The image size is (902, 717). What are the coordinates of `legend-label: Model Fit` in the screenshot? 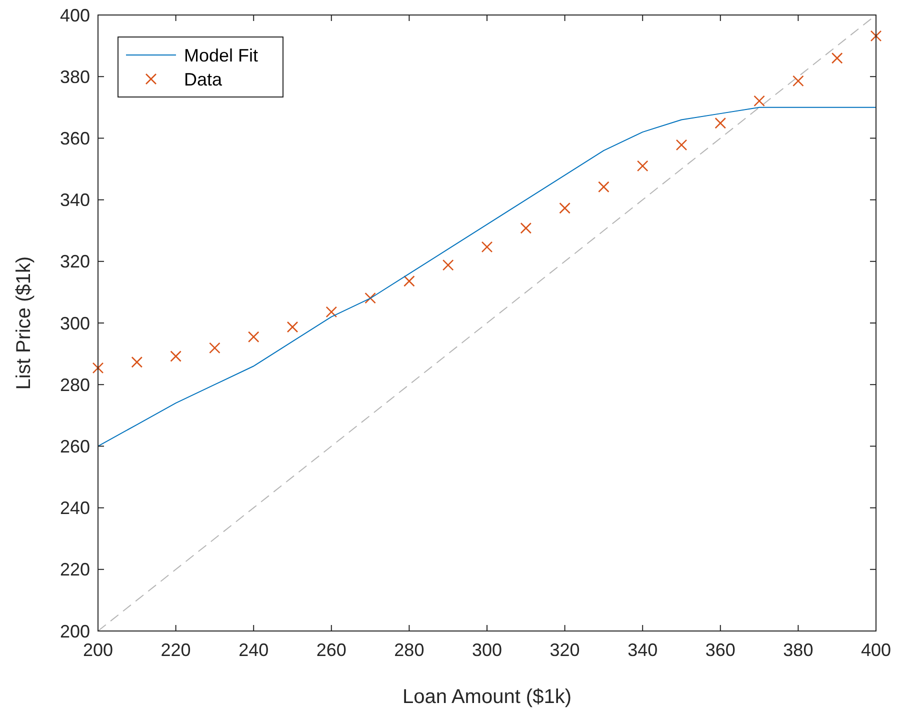 It's located at (221, 55).